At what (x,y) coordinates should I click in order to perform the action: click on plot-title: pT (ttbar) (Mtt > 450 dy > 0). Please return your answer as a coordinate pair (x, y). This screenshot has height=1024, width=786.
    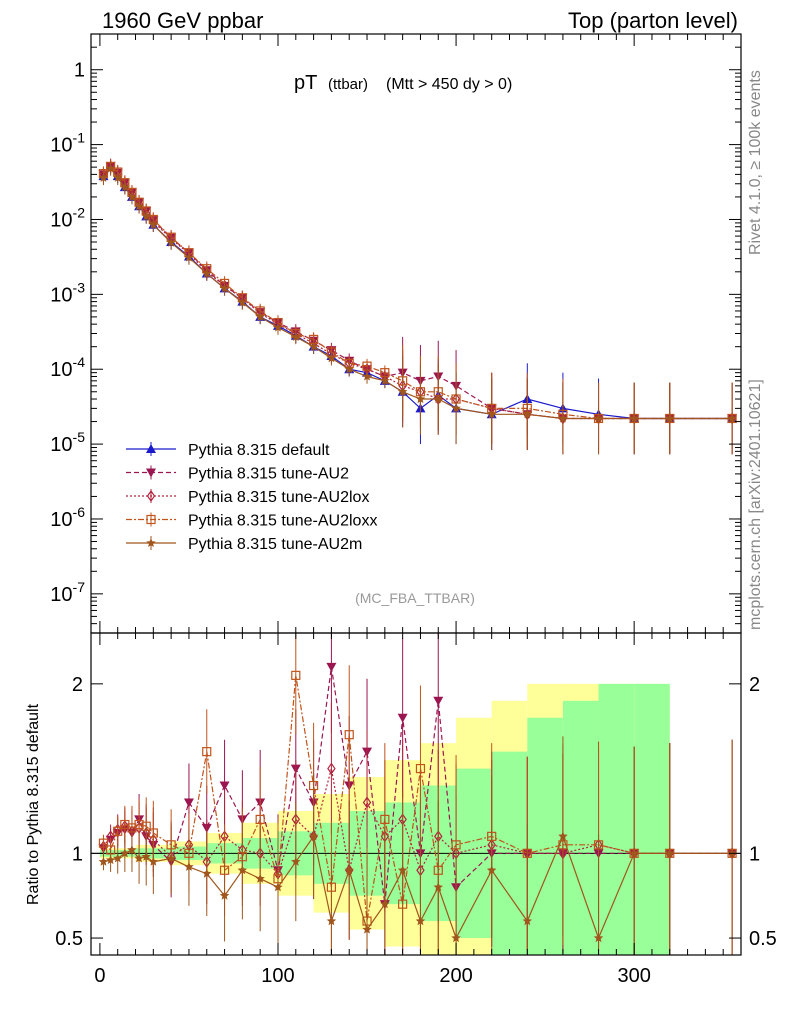
    Looking at the image, I should click on (403, 83).